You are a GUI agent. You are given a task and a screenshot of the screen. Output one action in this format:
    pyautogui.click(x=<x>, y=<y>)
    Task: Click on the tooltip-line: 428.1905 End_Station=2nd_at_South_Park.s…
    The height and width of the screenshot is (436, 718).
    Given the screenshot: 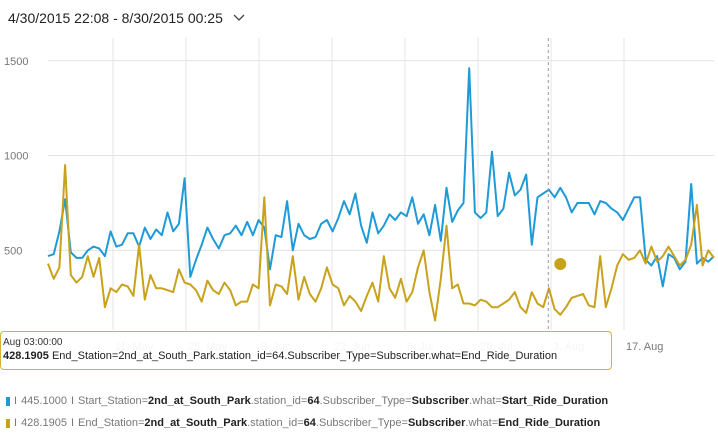 What is the action you would take?
    pyautogui.click(x=307, y=356)
    